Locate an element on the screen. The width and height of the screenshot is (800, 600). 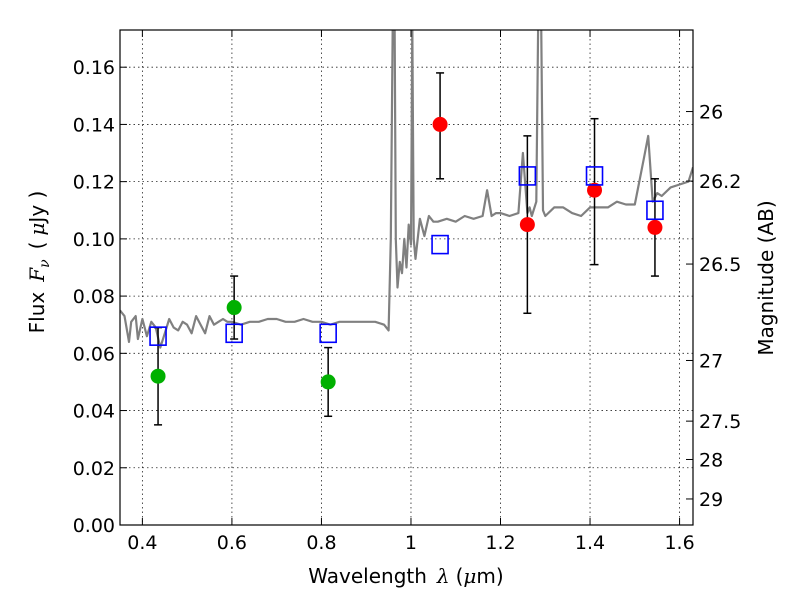
mag-tick-label: 26.5 is located at coordinates (720, 265).